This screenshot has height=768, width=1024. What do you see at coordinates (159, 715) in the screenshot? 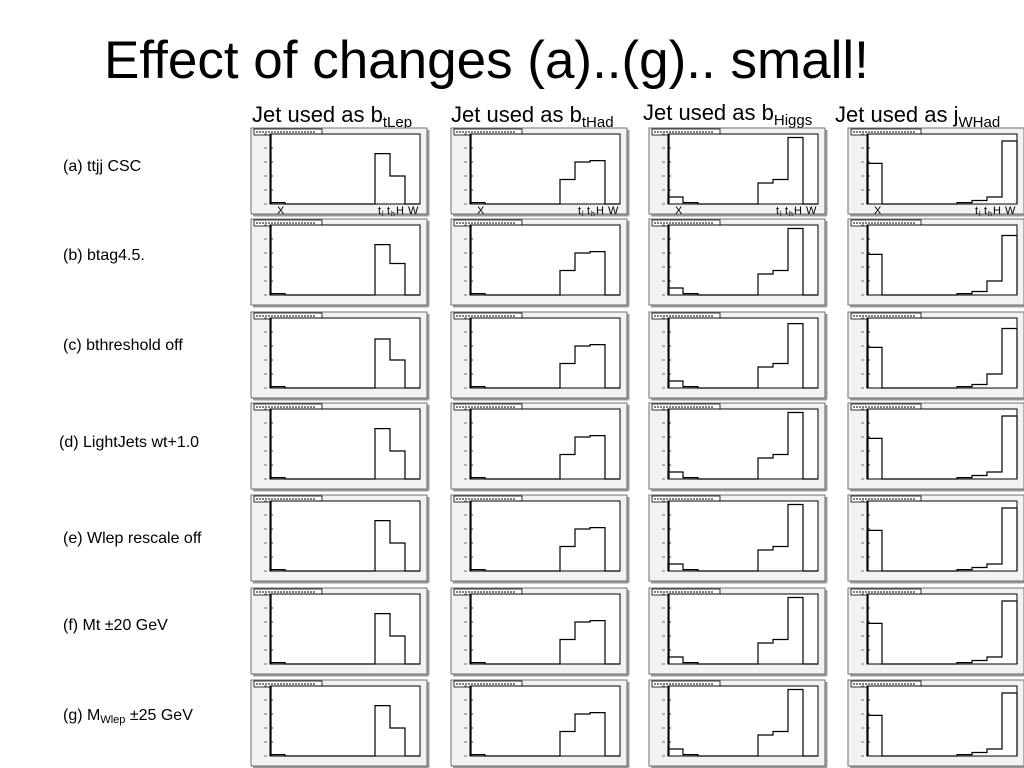
I see `row-label-suffix: ±25 GeV` at bounding box center [159, 715].